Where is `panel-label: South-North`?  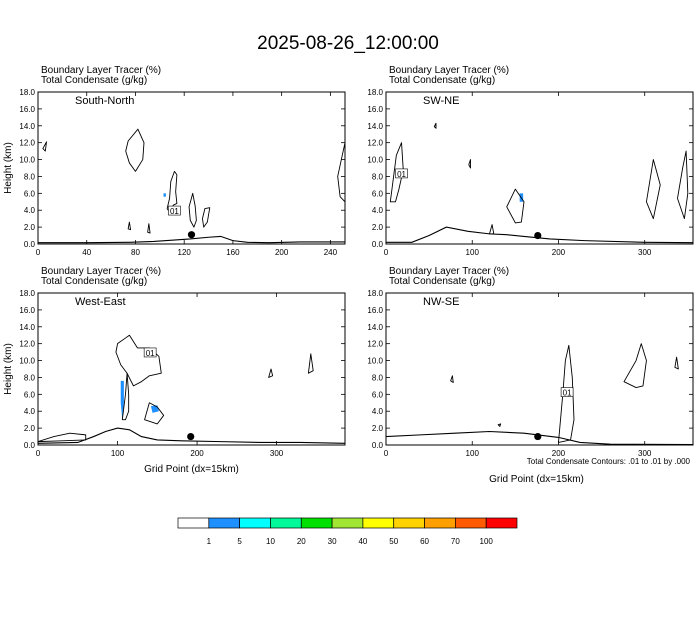 panel-label: South-North is located at coordinates (104, 101).